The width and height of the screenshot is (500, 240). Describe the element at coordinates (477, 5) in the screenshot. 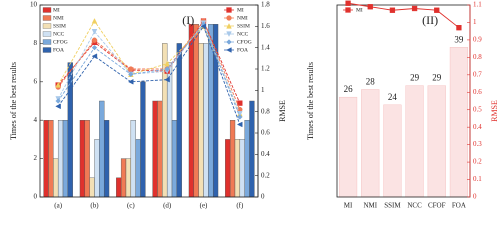

I see `y2-tick-label: 1.1` at that location.